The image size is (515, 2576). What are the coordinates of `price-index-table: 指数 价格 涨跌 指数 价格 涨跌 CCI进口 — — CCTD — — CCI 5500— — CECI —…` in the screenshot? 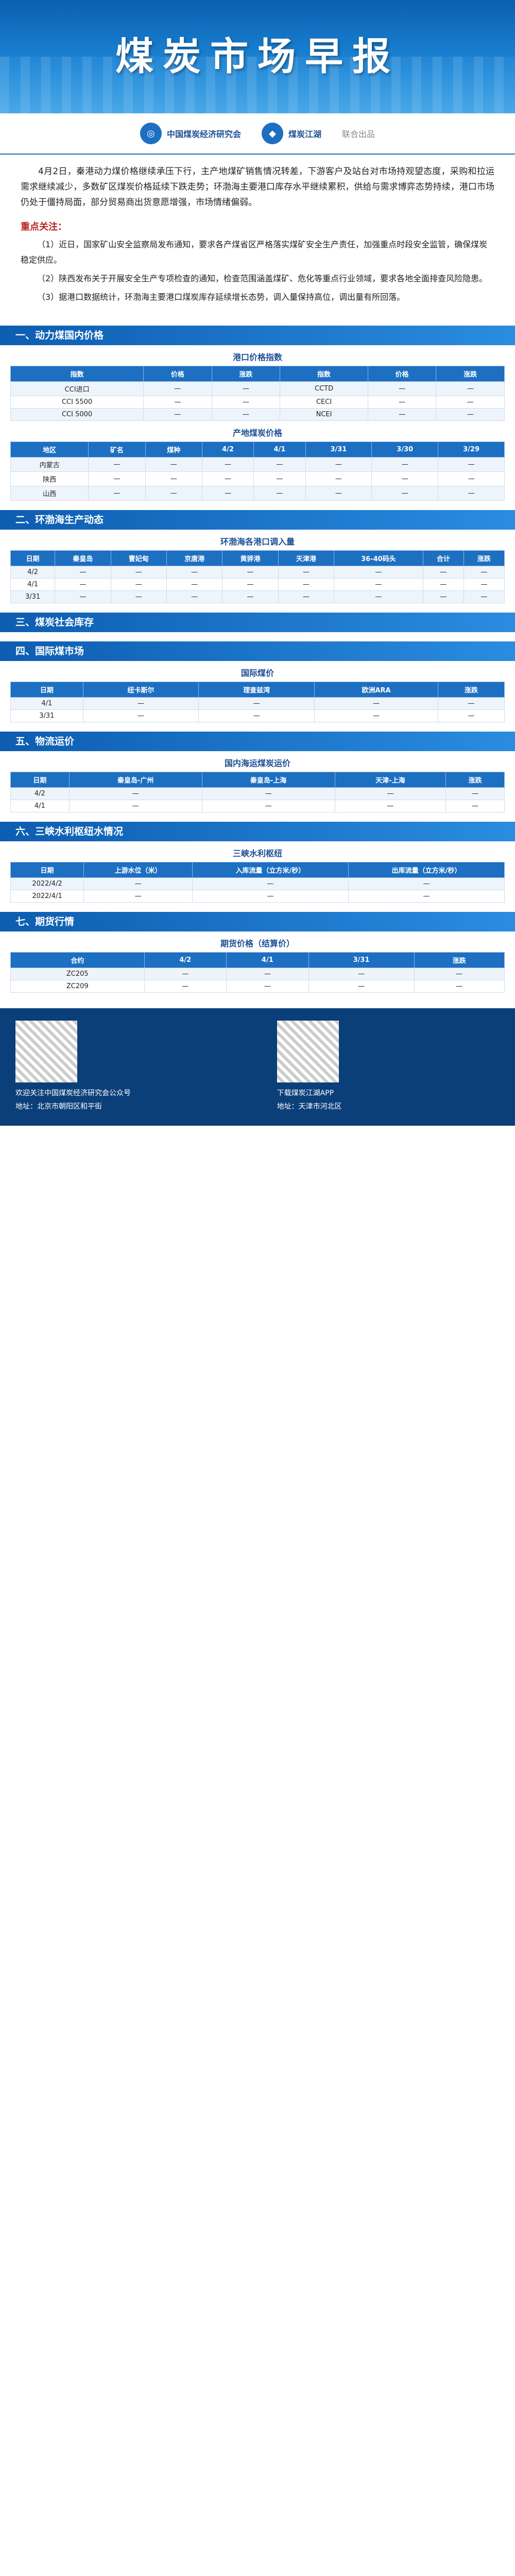 It's located at (257, 393).